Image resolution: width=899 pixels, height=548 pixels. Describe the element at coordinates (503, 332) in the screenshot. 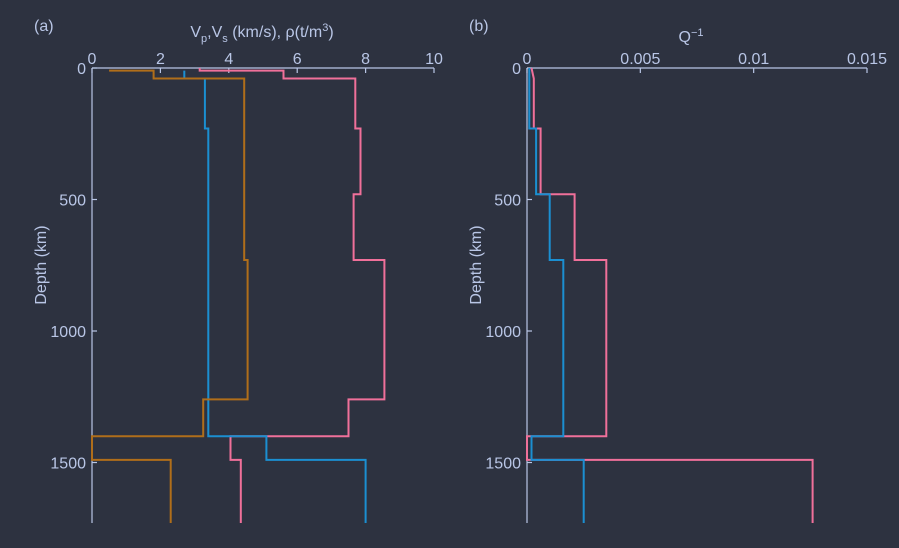

I see `panel-b-y-tick-label: 1000` at that location.